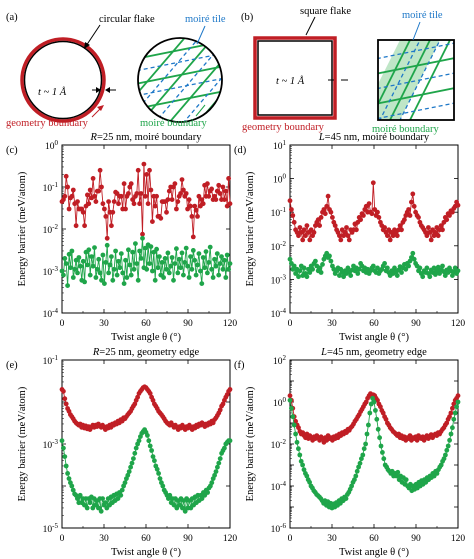  What do you see at coordinates (300, 271) in the screenshot?
I see `data-point-d-green` at bounding box center [300, 271].